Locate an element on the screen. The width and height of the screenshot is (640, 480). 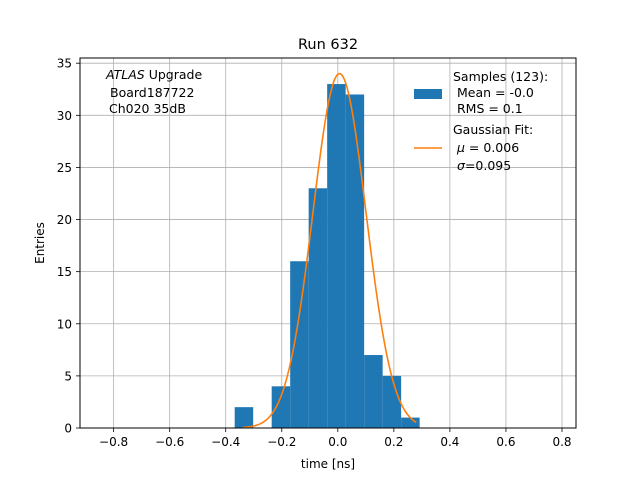
legend-sigma-value: =0.095 is located at coordinates (488, 165).